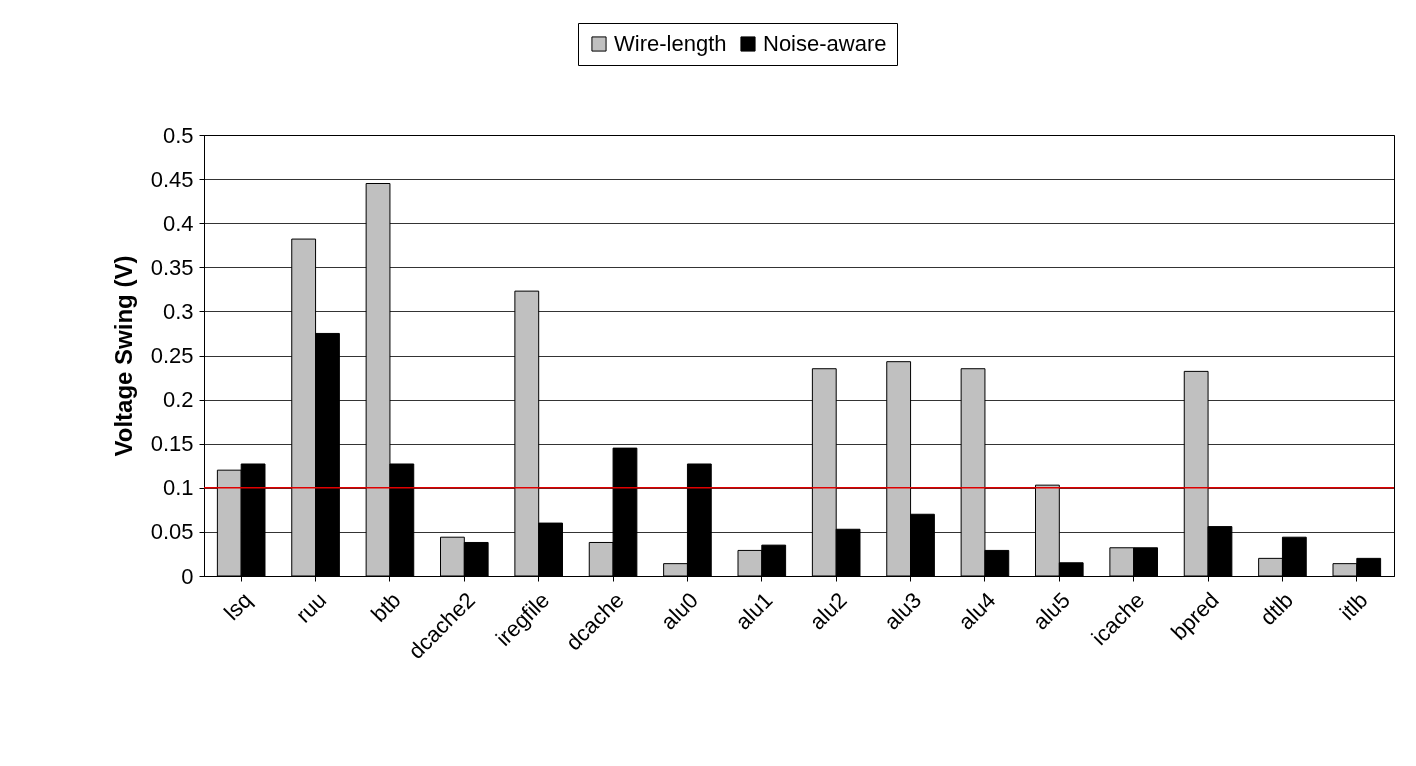 Image resolution: width=1416 pixels, height=766 pixels. What do you see at coordinates (1276, 609) in the screenshot?
I see `x-tick-label: dtlb` at bounding box center [1276, 609].